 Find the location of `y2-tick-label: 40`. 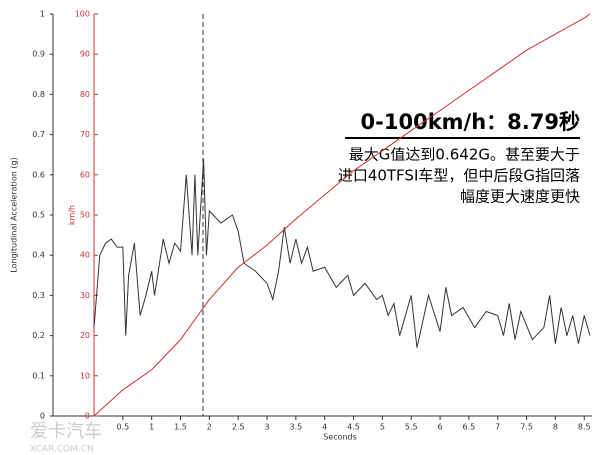

y2-tick-label: 40 is located at coordinates (85, 255).